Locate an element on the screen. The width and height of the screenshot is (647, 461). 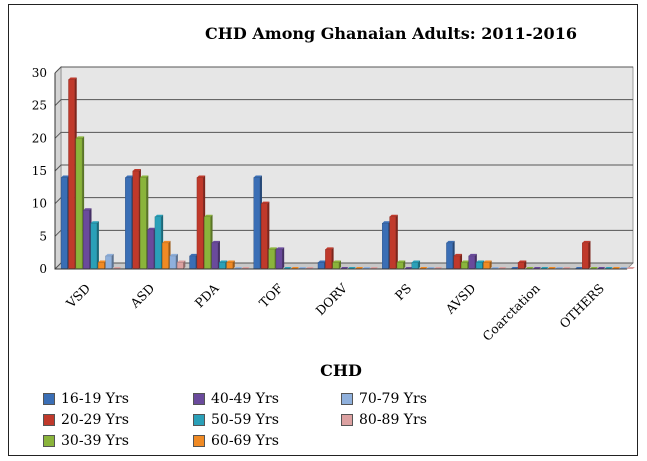
x-tick-label: PDA is located at coordinates (207, 295).